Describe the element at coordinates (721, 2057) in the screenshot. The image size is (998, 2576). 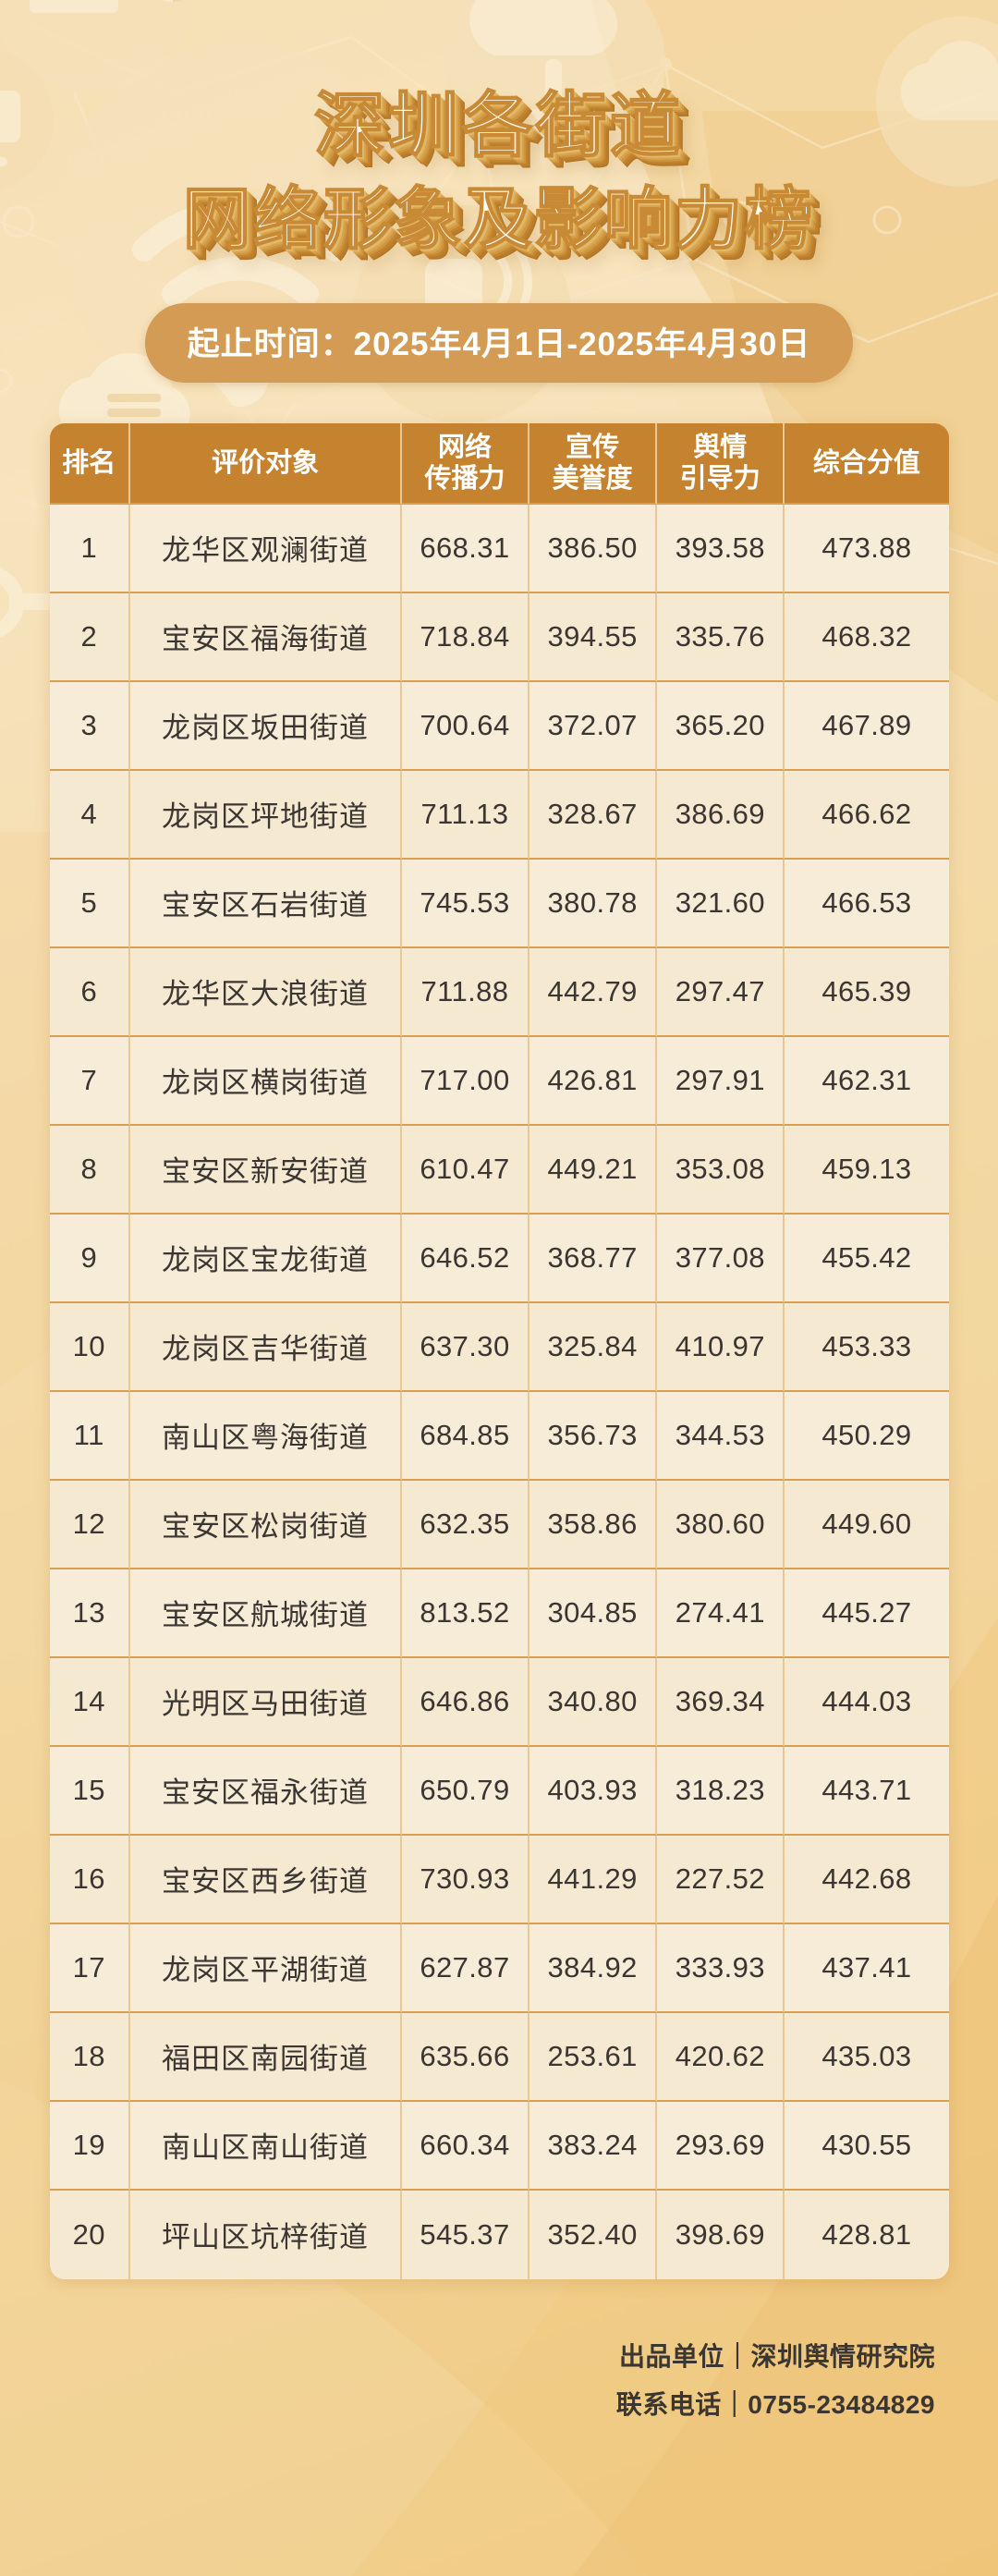
I see `cell-m3: 420.62` at that location.